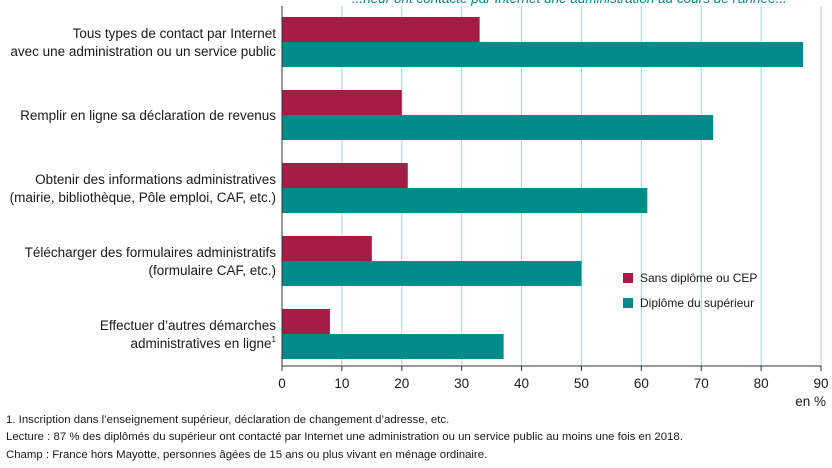 This screenshot has width=832, height=468. I want to click on x-tick-label-90: 90, so click(820, 383).